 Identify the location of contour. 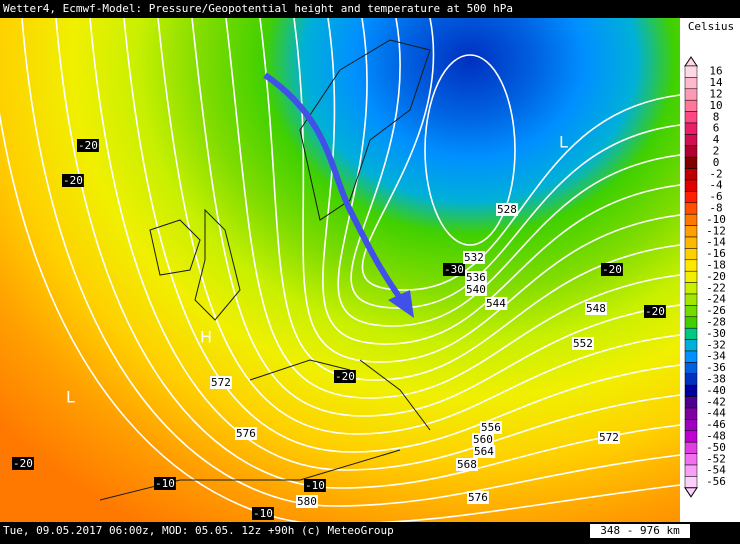
(470, 150).